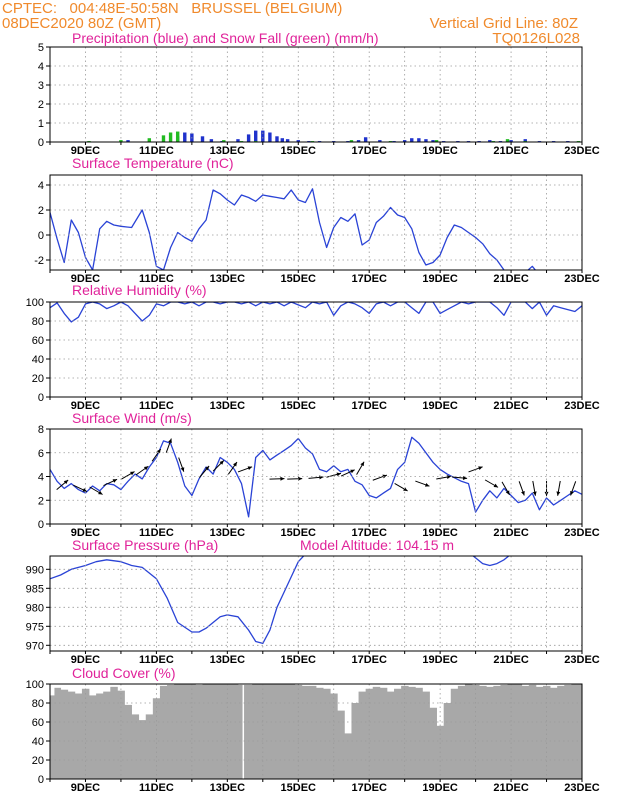  Describe the element at coordinates (38, 322) in the screenshot. I see `y-tick-label: 80` at that location.